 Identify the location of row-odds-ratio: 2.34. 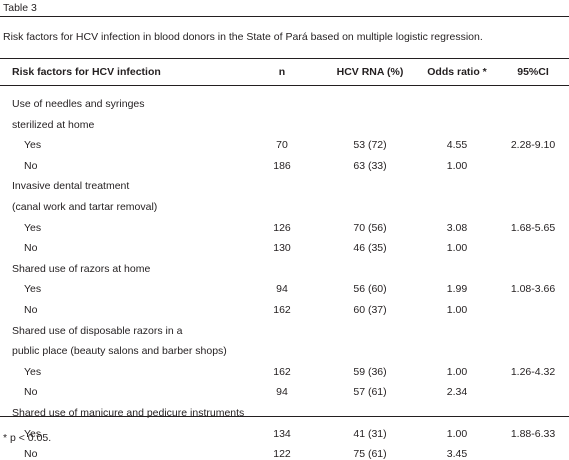
(457, 392).